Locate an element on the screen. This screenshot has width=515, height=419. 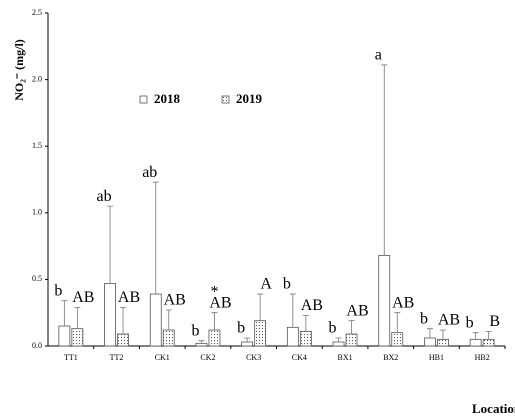
significance-label: A is located at coordinates (266, 284).